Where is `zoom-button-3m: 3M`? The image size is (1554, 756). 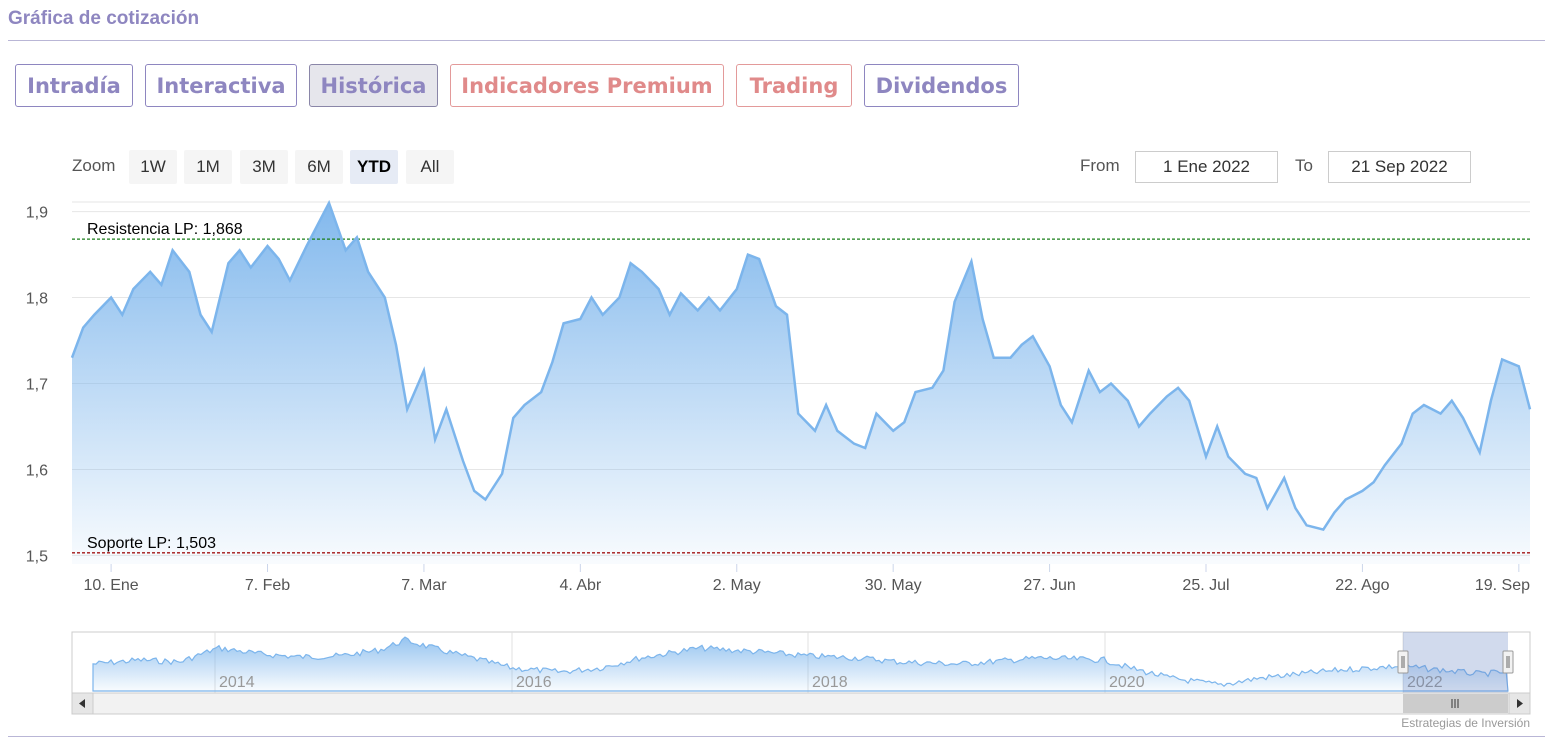
zoom-button-3m: 3M is located at coordinates (264, 167).